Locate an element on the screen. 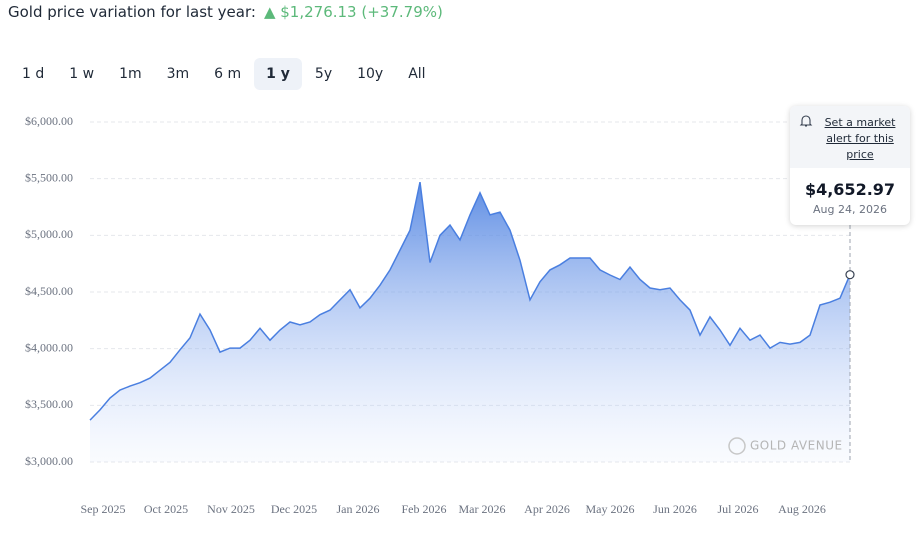  tooltip-price: $4,652.97 is located at coordinates (850, 189).